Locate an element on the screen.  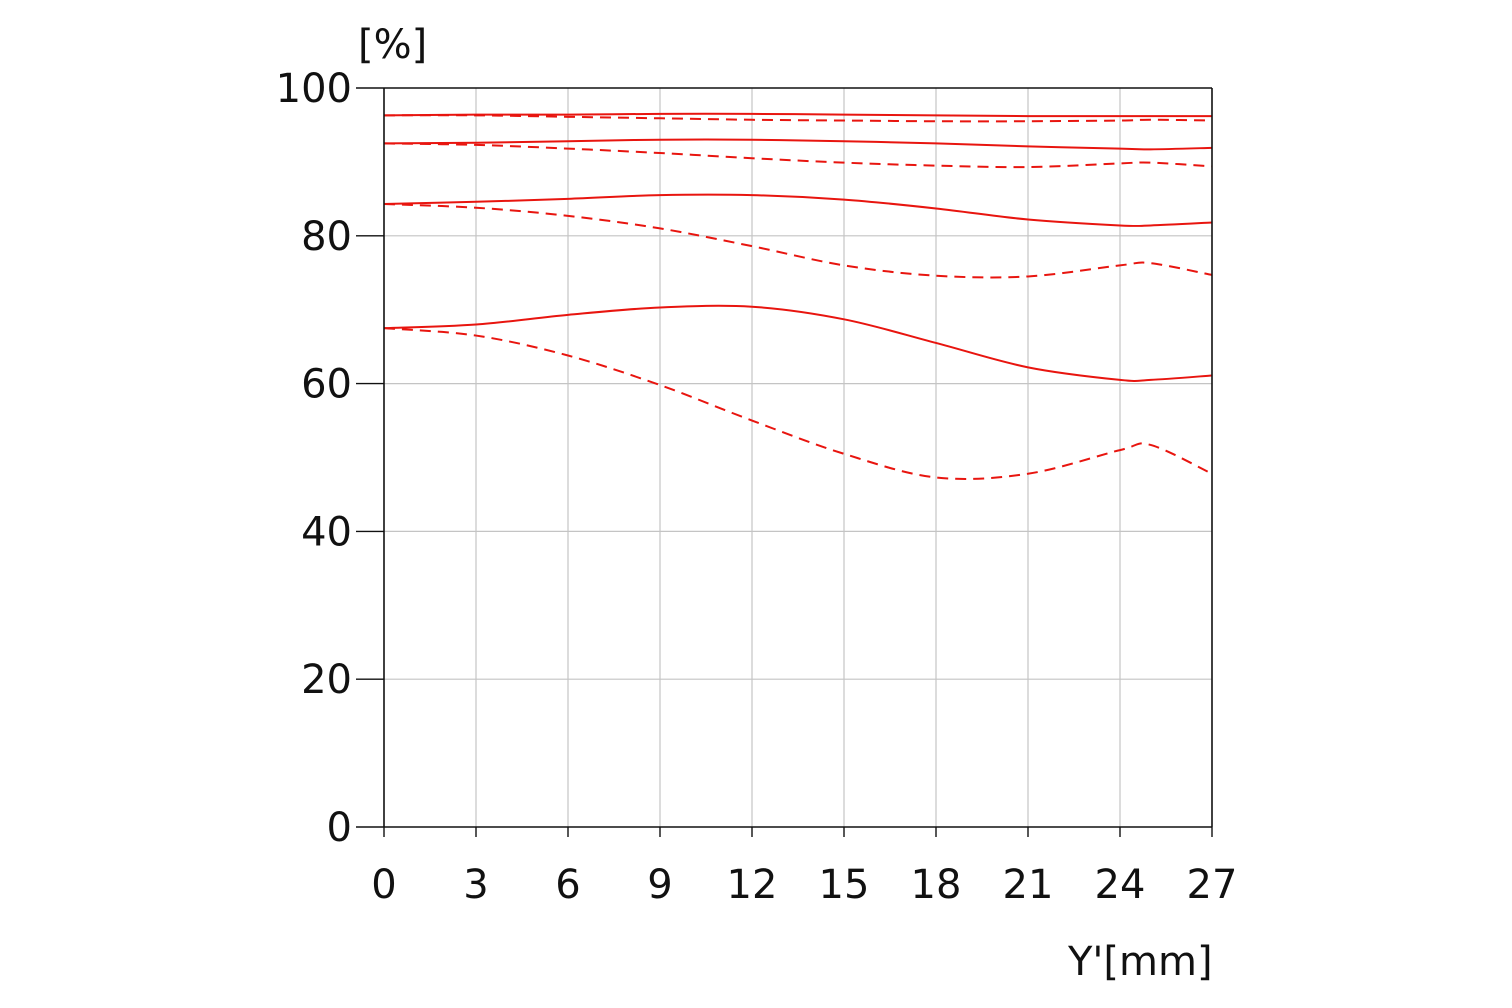
x-tick-label: 18 is located at coordinates (936, 885).